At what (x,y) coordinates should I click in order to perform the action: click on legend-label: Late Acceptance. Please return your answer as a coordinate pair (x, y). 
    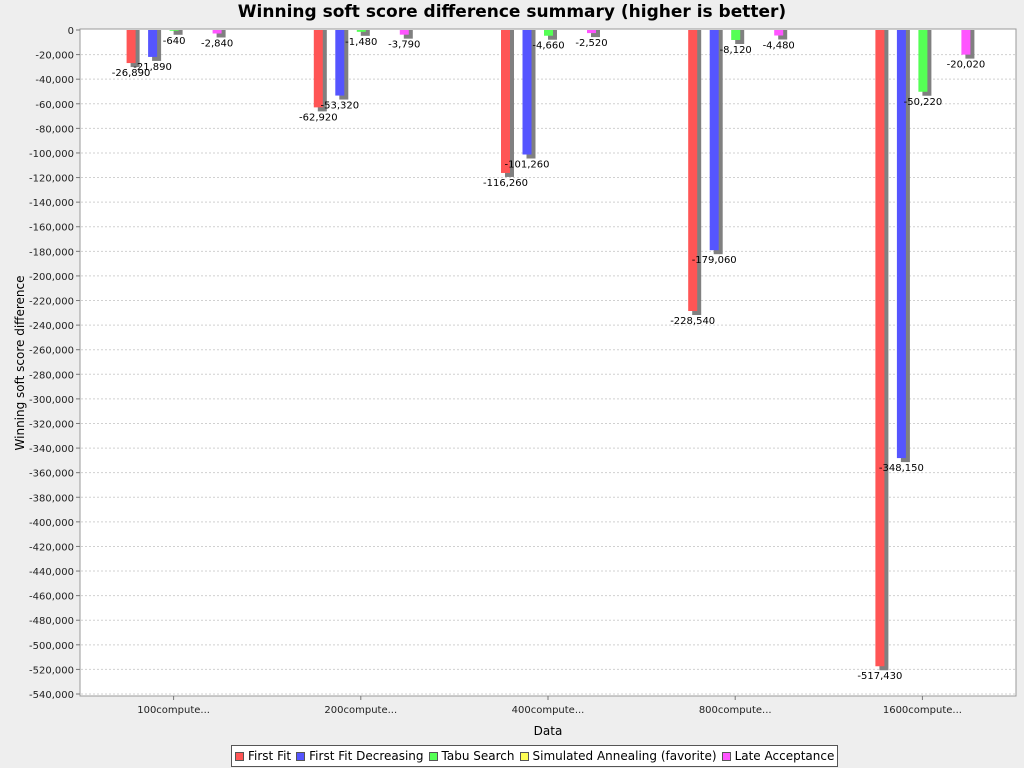
    Looking at the image, I should click on (784, 756).